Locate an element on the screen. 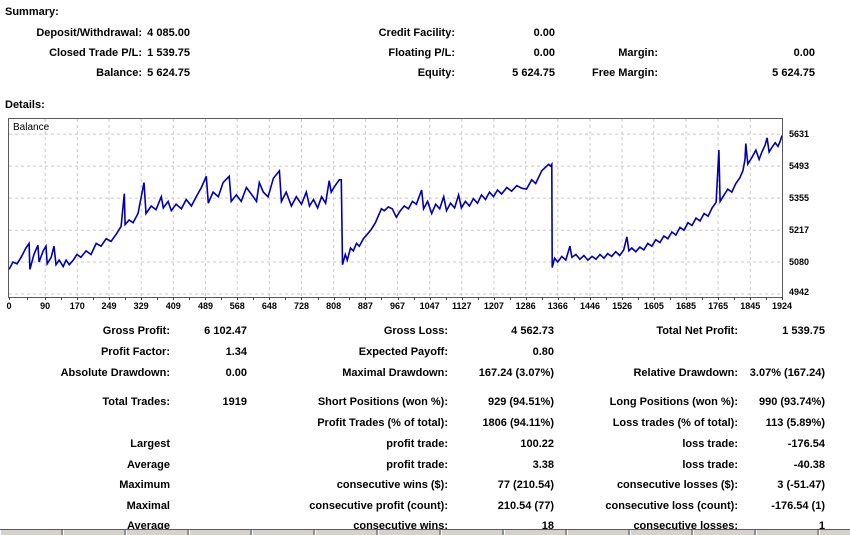 This screenshot has height=535, width=850. summary-section-title: Summary: is located at coordinates (32, 12).